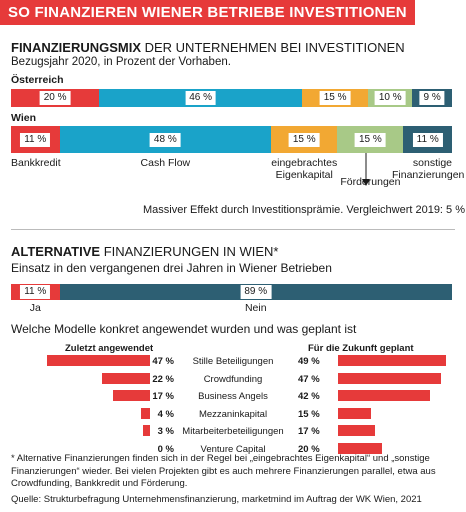 The height and width of the screenshot is (512, 466). I want to click on ja-nein-segment: 89 %, so click(255, 292).